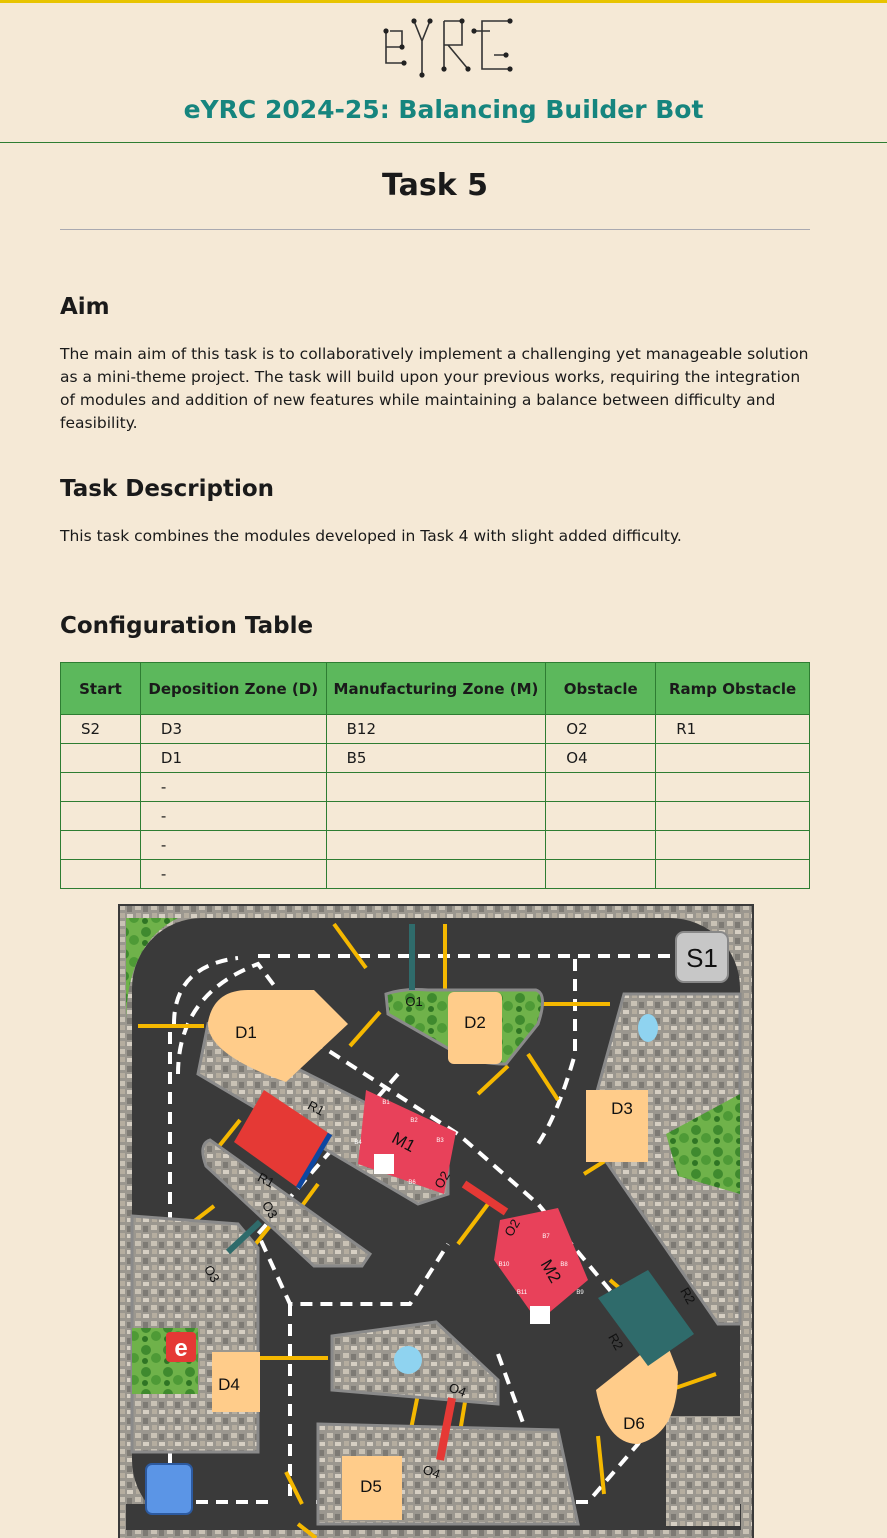  I want to click on label-e-logo: e, so click(180, 1348).